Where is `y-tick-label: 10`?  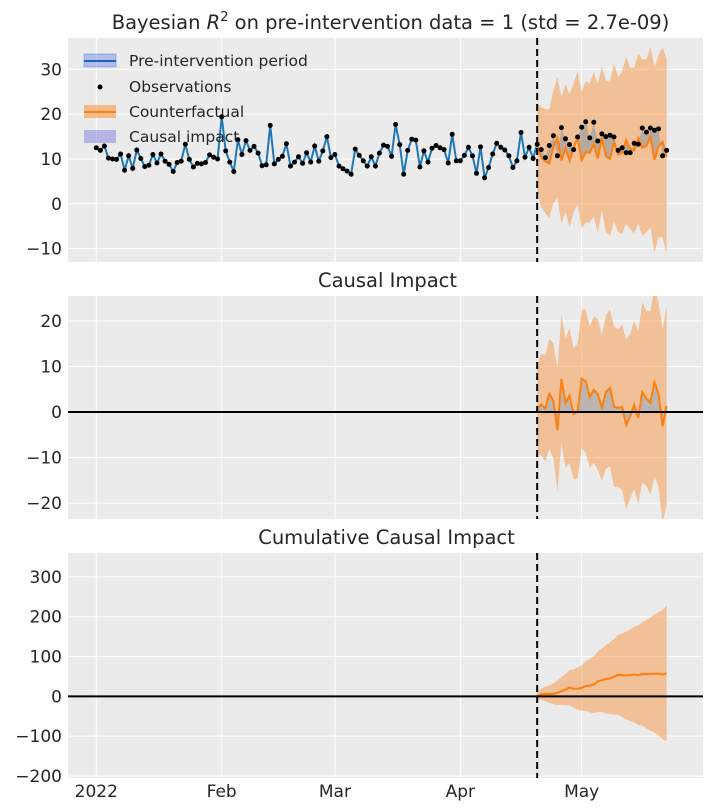
y-tick-label: 10 is located at coordinates (51, 160).